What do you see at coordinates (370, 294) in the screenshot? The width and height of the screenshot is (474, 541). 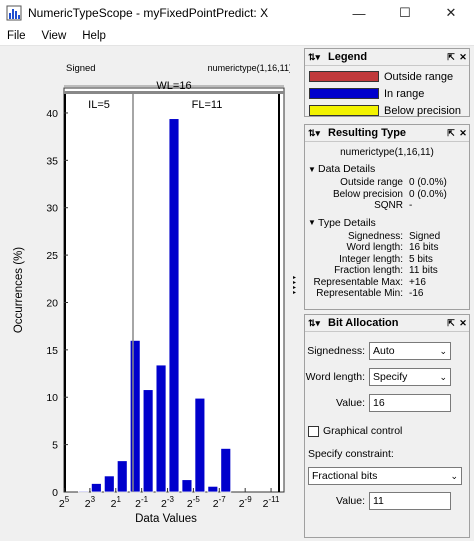 I see `detail-row: Representable Min: -16` at bounding box center [370, 294].